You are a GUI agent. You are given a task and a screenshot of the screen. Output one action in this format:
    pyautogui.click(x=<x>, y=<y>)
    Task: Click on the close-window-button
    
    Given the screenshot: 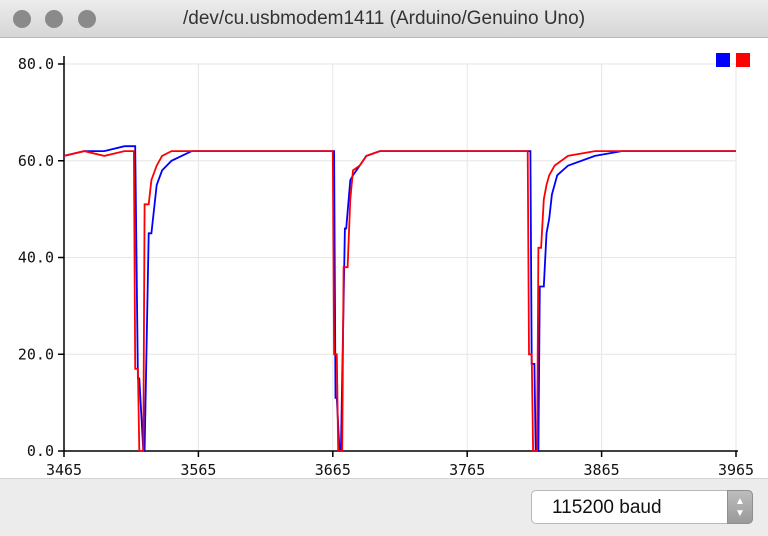 What is the action you would take?
    pyautogui.click(x=22, y=19)
    